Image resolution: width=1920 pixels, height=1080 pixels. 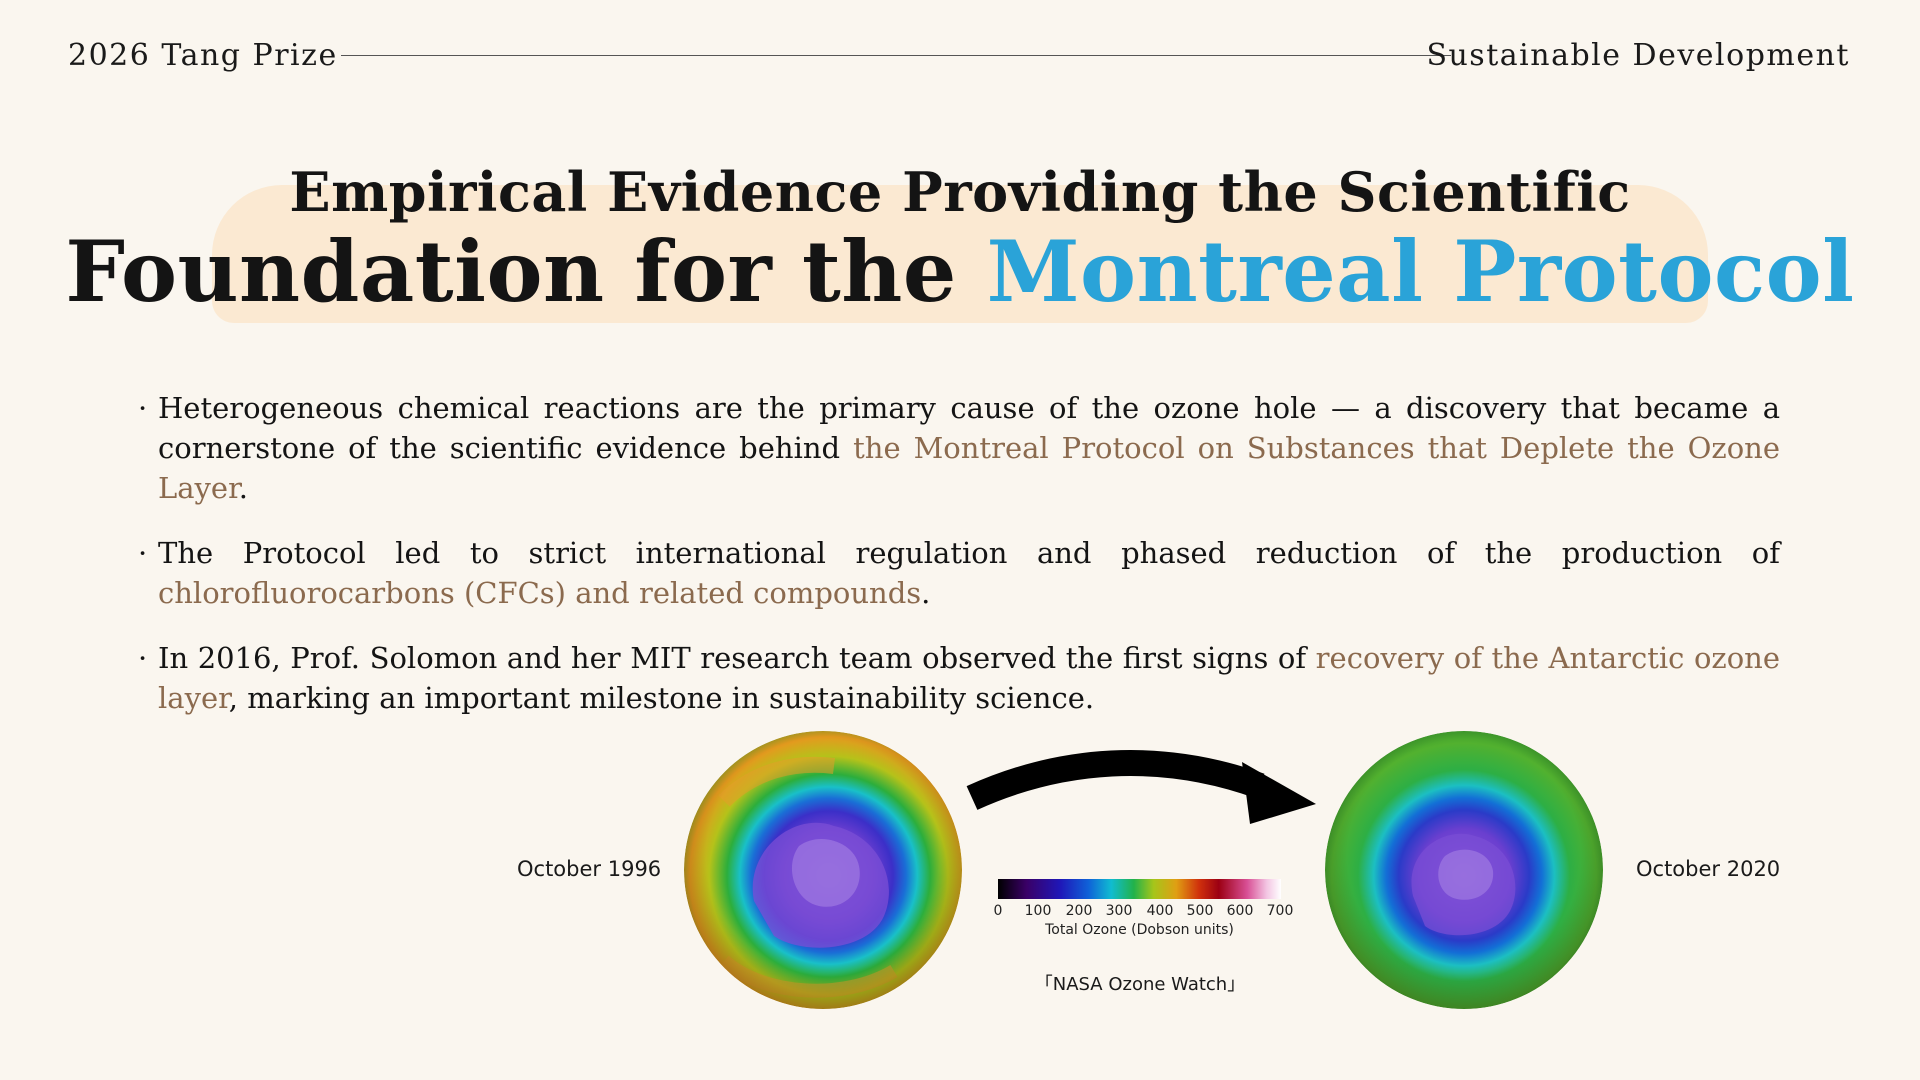 What do you see at coordinates (969, 678) in the screenshot?
I see `bullet-highlight: recovery of the Antarctic ozone layer` at bounding box center [969, 678].